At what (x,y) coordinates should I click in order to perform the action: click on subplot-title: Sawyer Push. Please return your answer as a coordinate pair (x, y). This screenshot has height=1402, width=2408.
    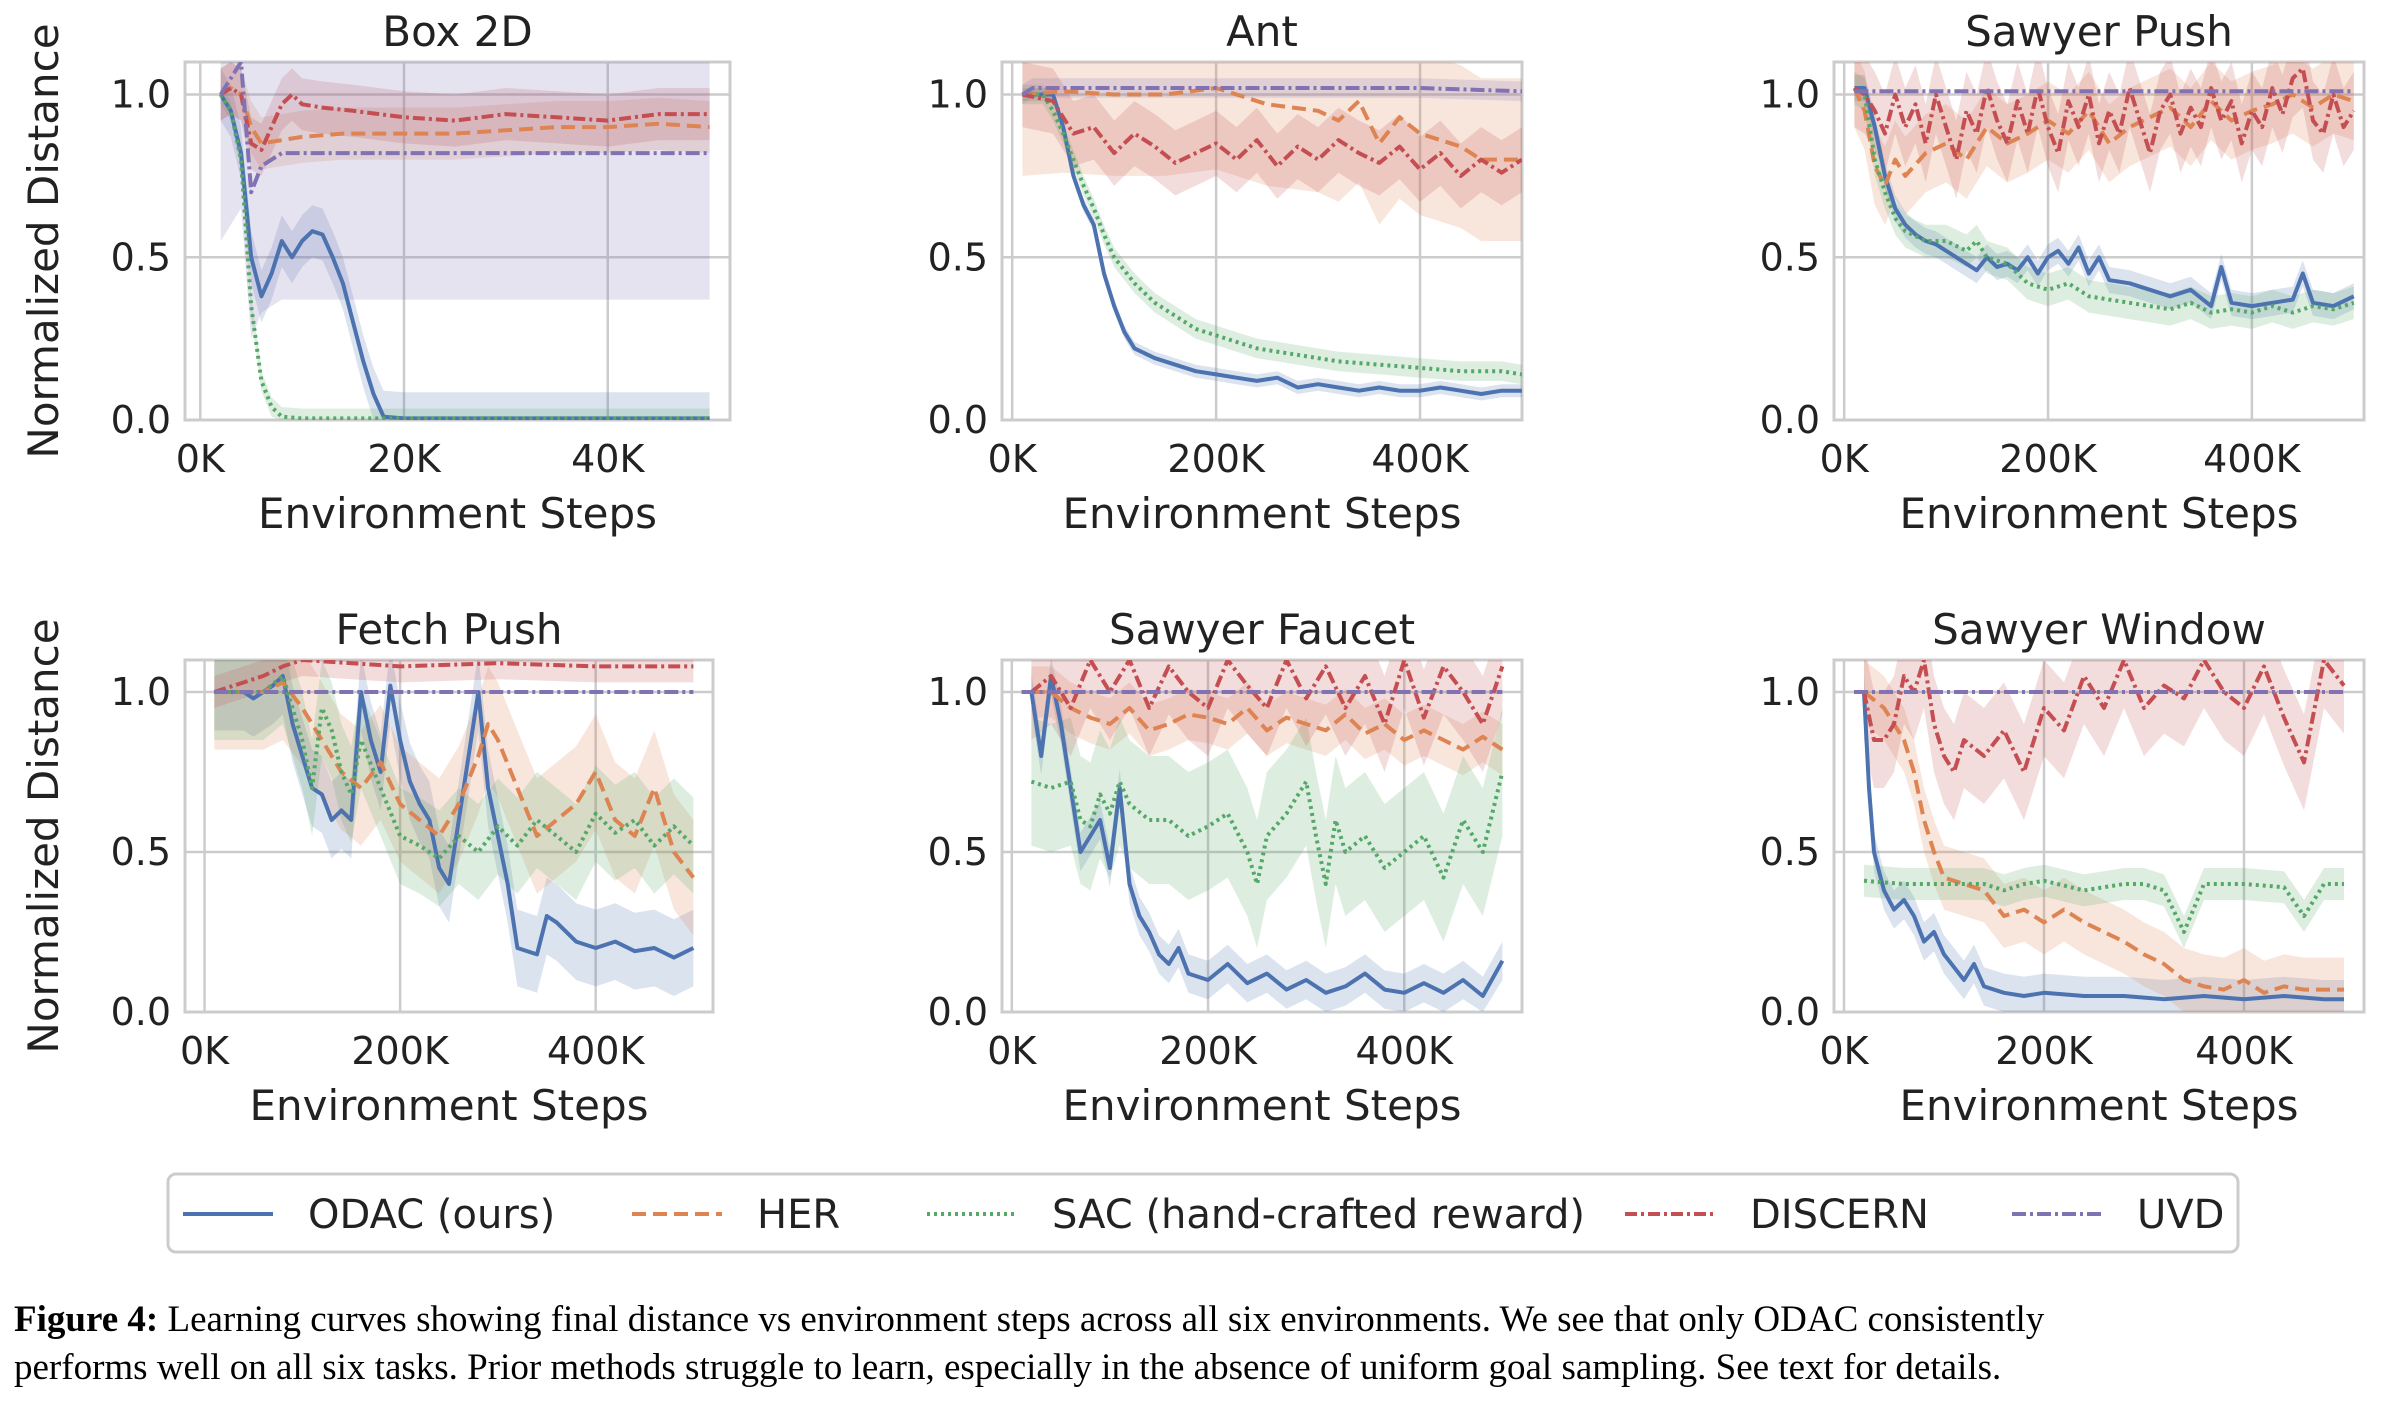
    Looking at the image, I should click on (2099, 31).